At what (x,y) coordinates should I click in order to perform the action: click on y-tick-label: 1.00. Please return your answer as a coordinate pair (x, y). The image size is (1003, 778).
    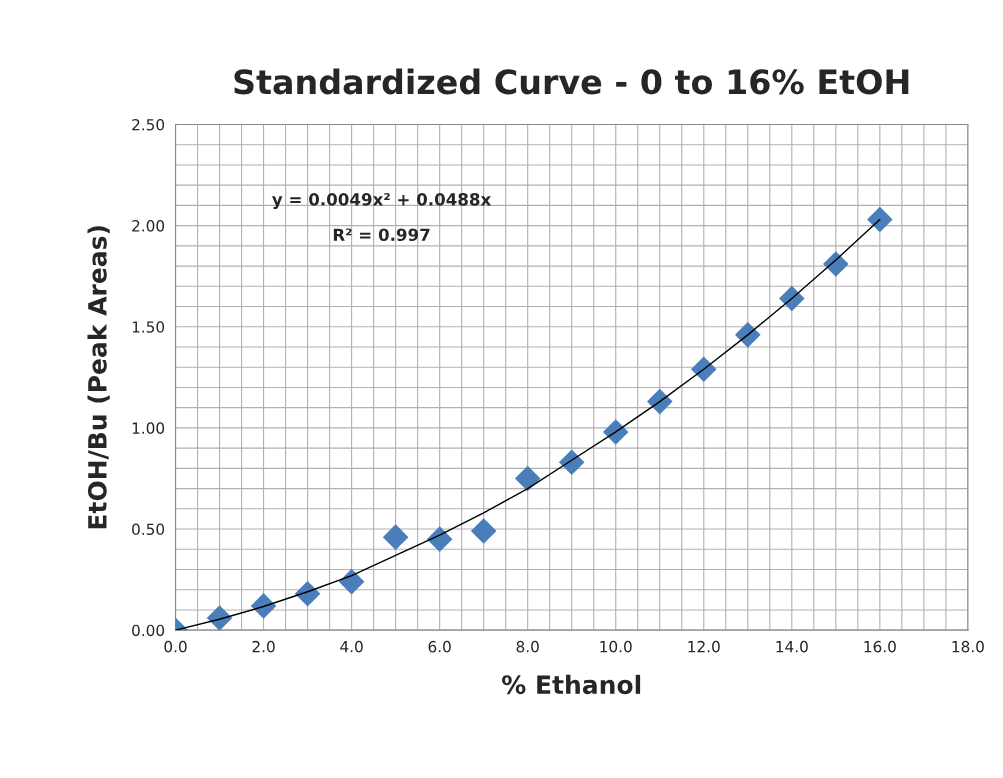
    Looking at the image, I should click on (148, 428).